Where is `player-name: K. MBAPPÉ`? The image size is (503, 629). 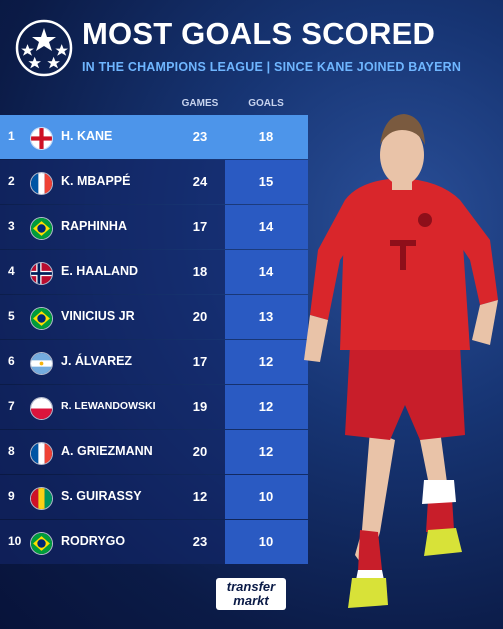 player-name: K. MBAPPÉ is located at coordinates (96, 181).